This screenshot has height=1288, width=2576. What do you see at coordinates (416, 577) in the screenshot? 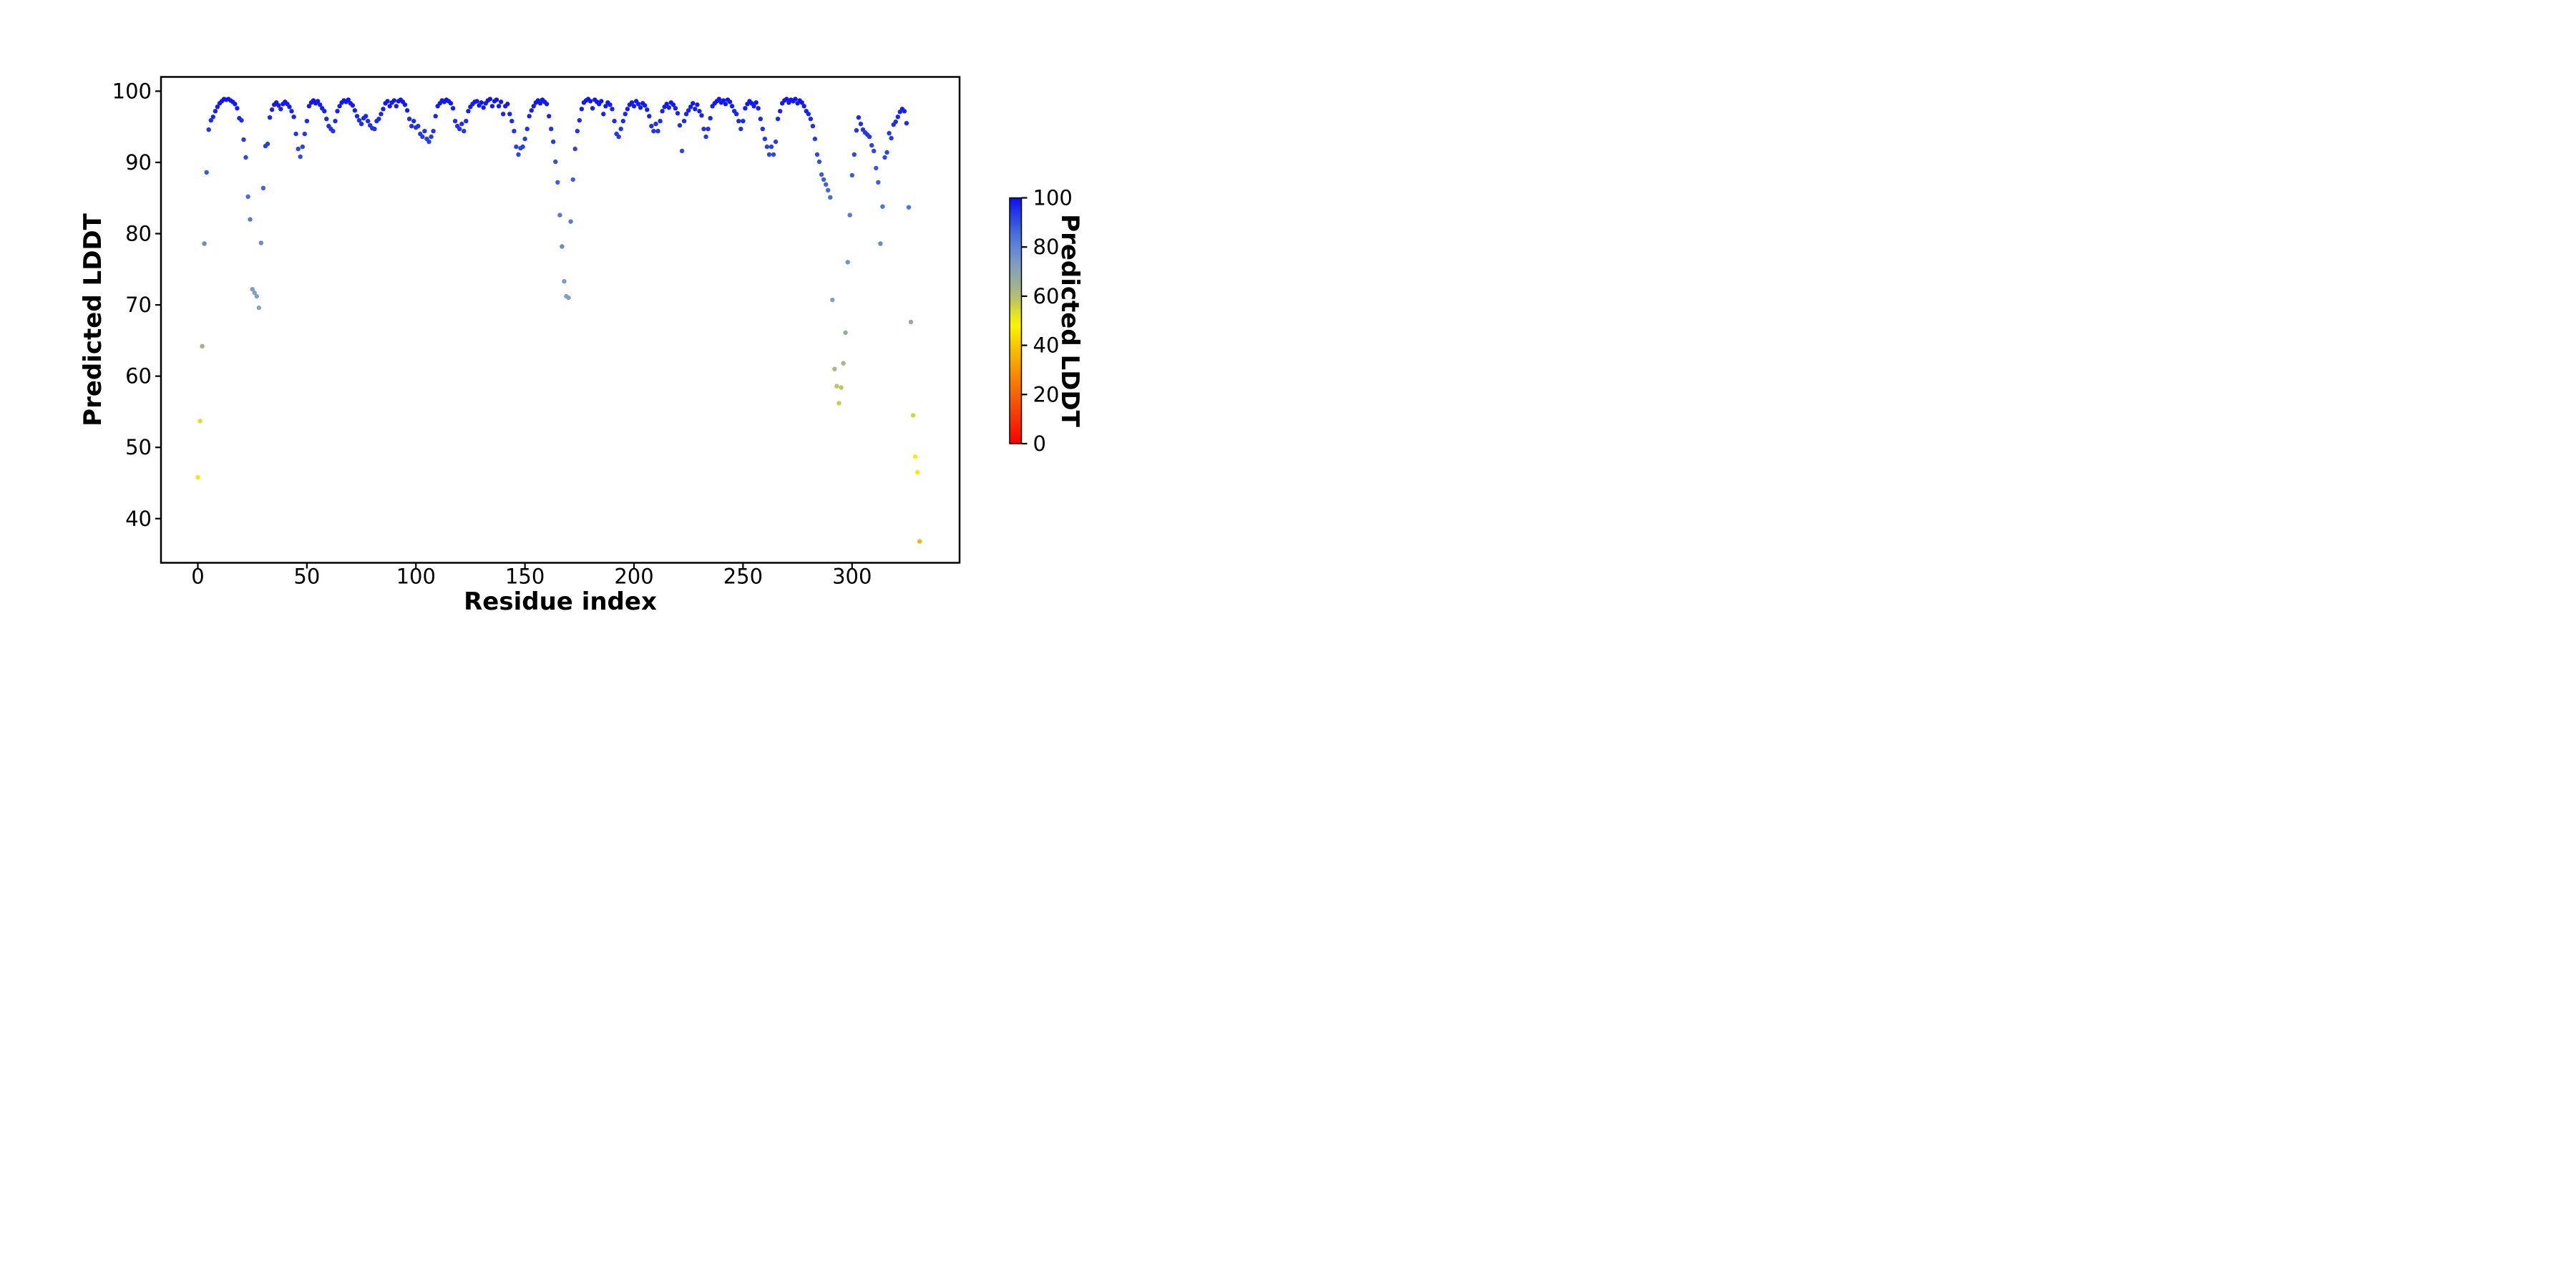
I see `x-tick-label: 100` at bounding box center [416, 577].